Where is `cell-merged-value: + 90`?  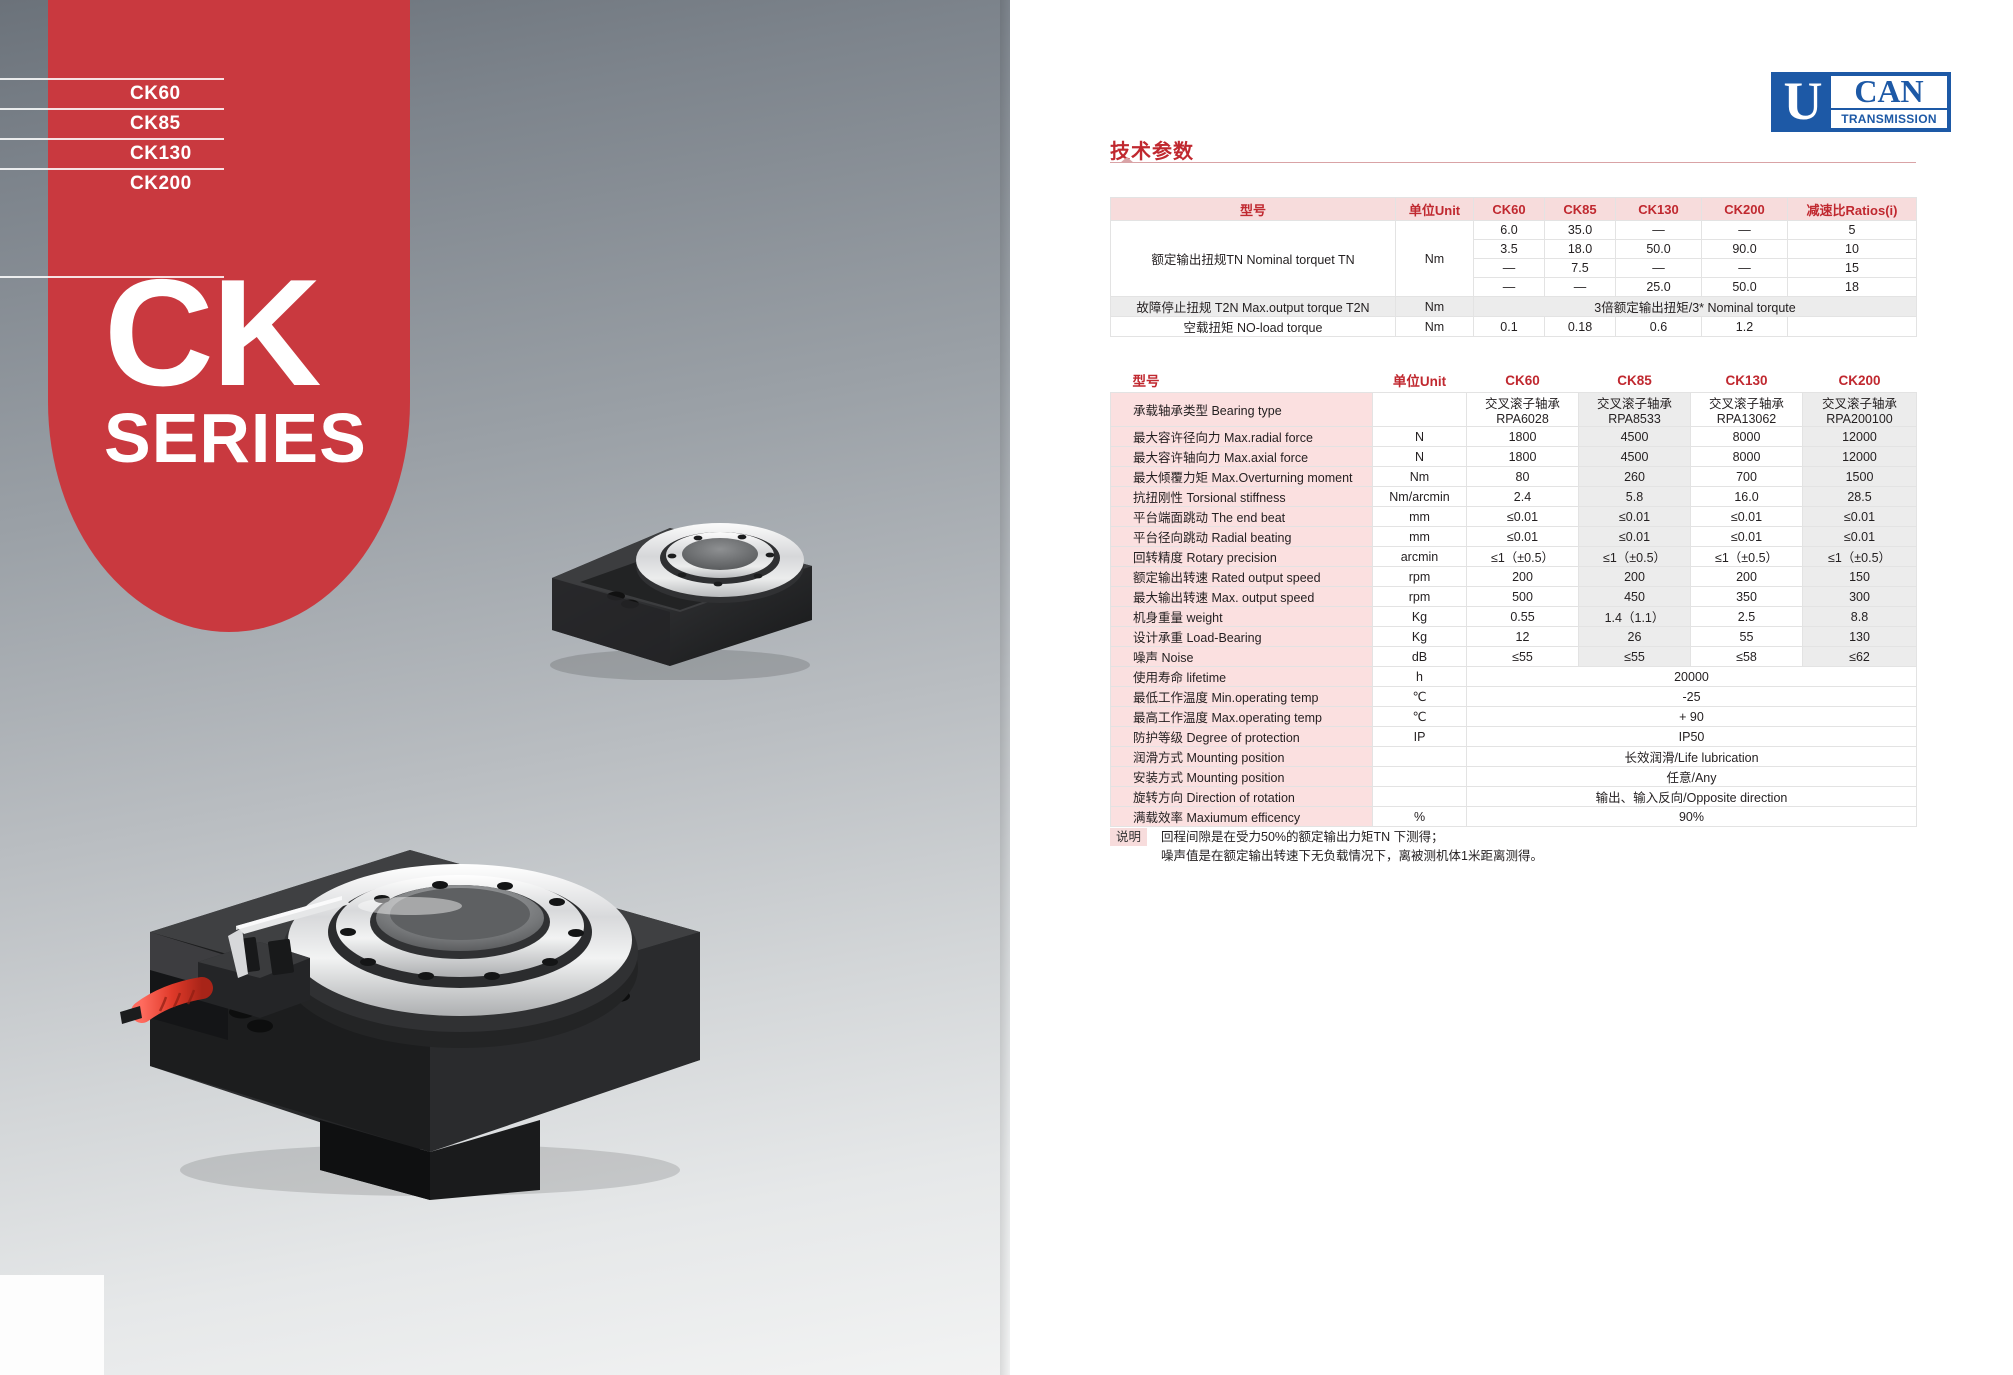
cell-merged-value: + 90 is located at coordinates (1691, 716).